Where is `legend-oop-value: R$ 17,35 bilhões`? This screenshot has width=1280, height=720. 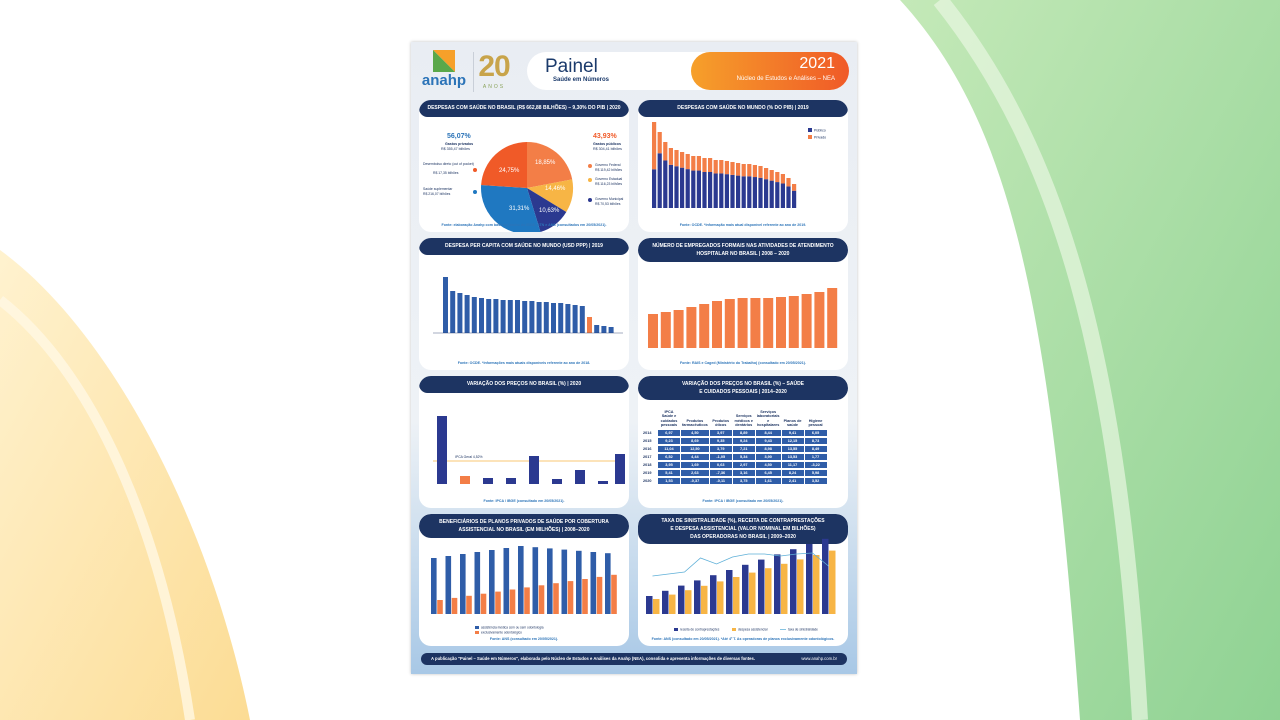 legend-oop-value: R$ 17,35 bilhões is located at coordinates (446, 173).